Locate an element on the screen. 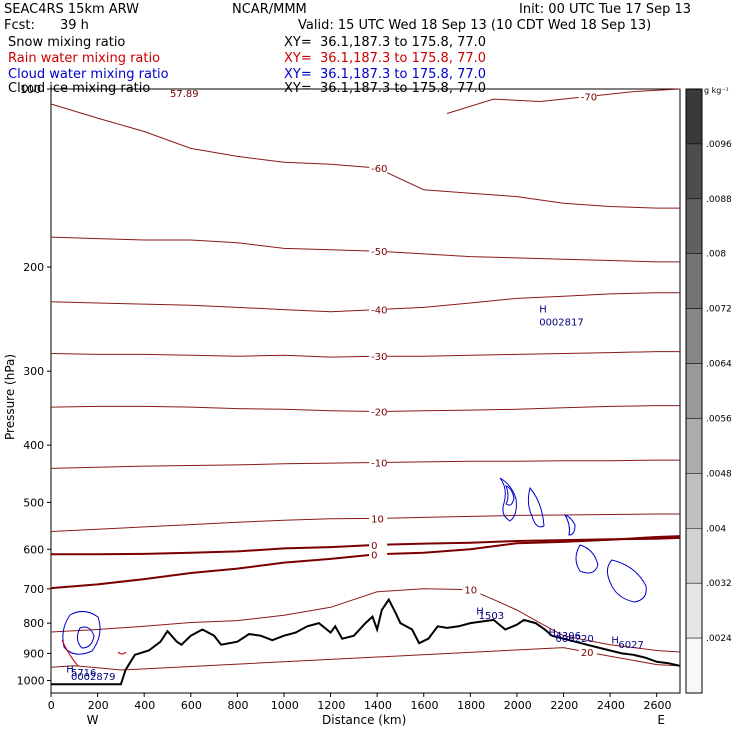 The image size is (740, 740). contour-label: -70 is located at coordinates (589, 98).